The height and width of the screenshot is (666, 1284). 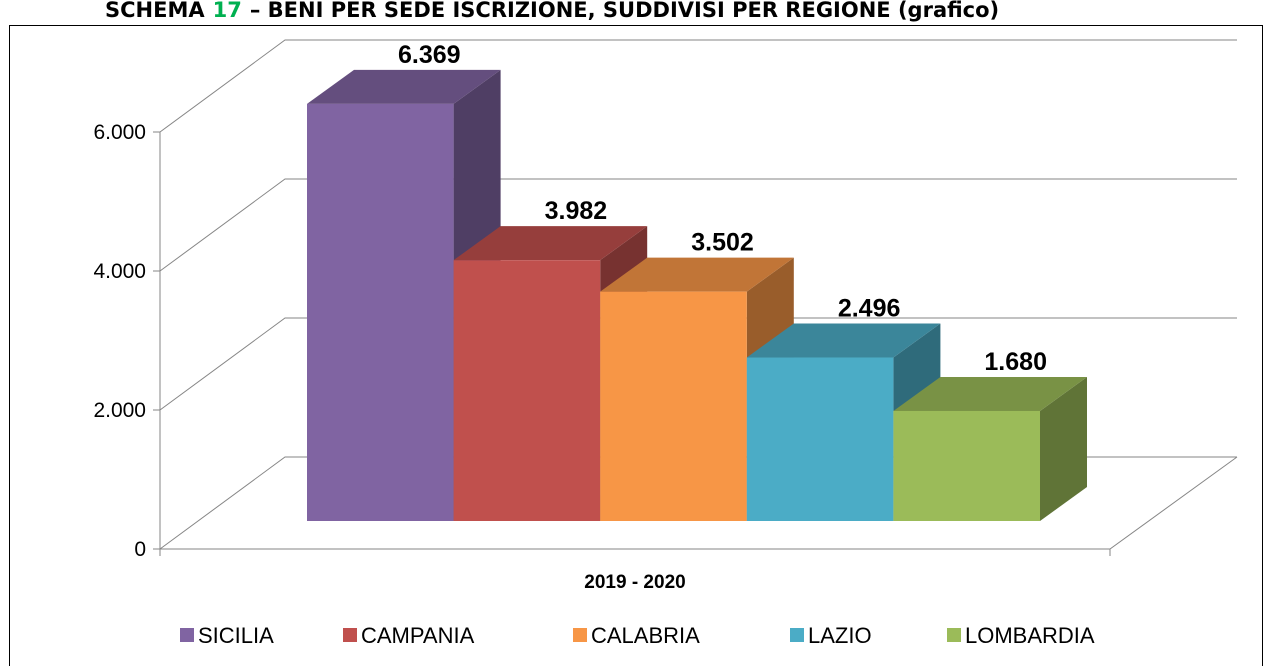 I want to click on bar-side, so click(x=1063, y=448).